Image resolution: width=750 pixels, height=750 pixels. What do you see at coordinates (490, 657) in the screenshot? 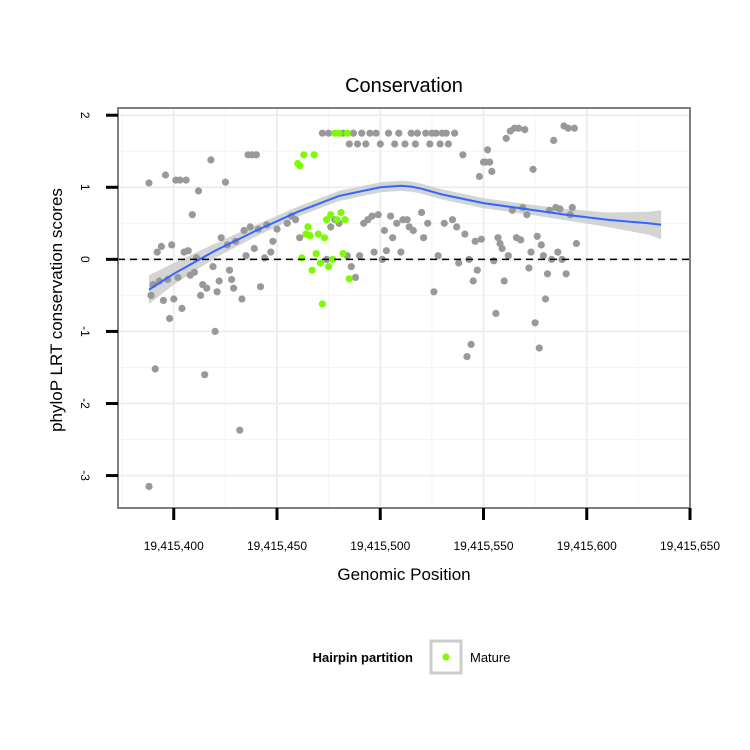
I see `legend-label-mature: Mature` at bounding box center [490, 657].